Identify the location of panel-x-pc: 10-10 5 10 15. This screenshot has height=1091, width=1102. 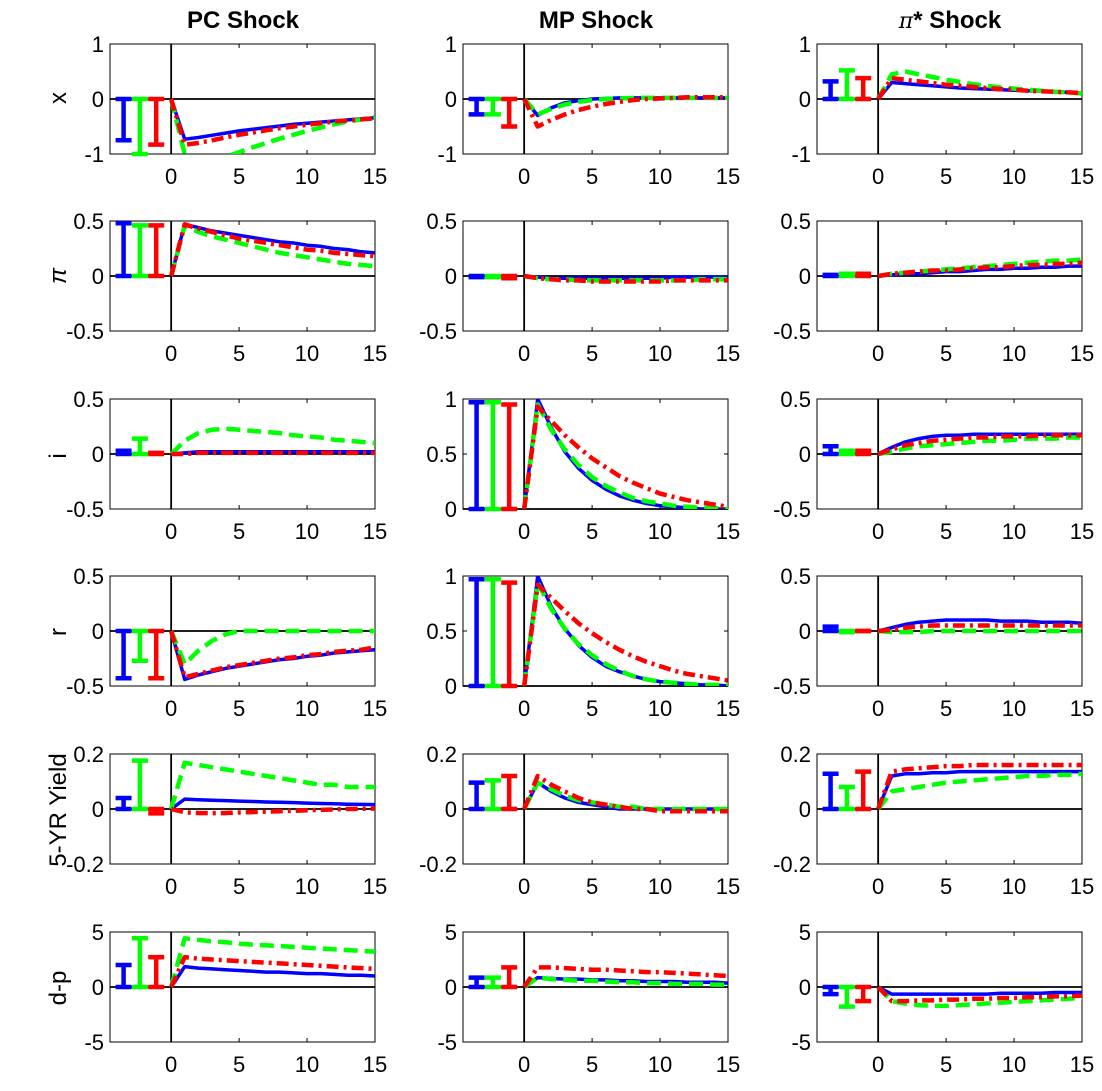
(235, 110).